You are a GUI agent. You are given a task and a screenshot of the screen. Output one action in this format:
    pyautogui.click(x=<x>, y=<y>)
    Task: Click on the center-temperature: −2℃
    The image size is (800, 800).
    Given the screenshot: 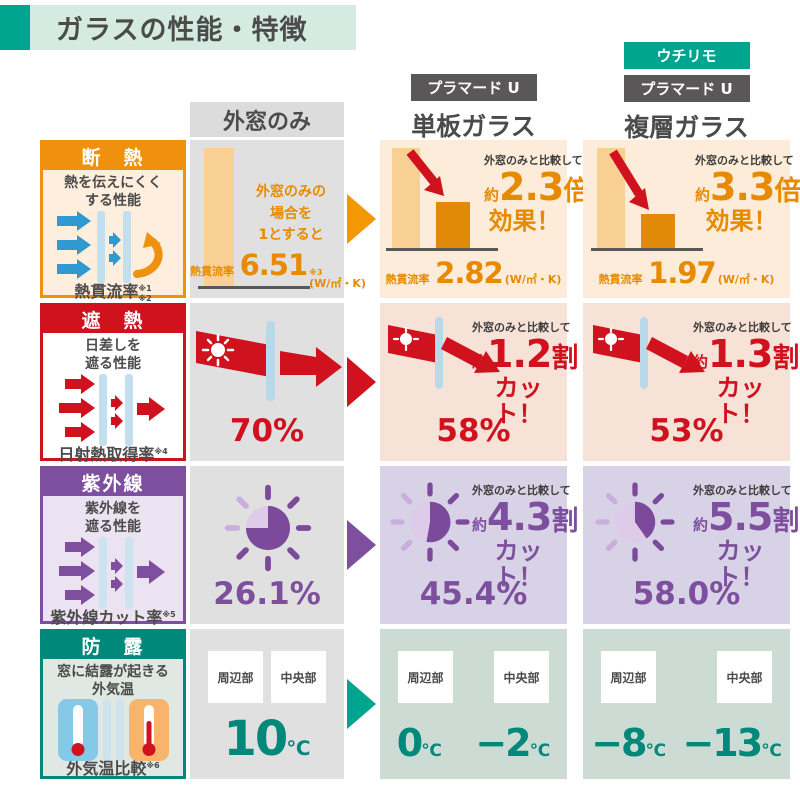 What is the action you would take?
    pyautogui.click(x=513, y=743)
    